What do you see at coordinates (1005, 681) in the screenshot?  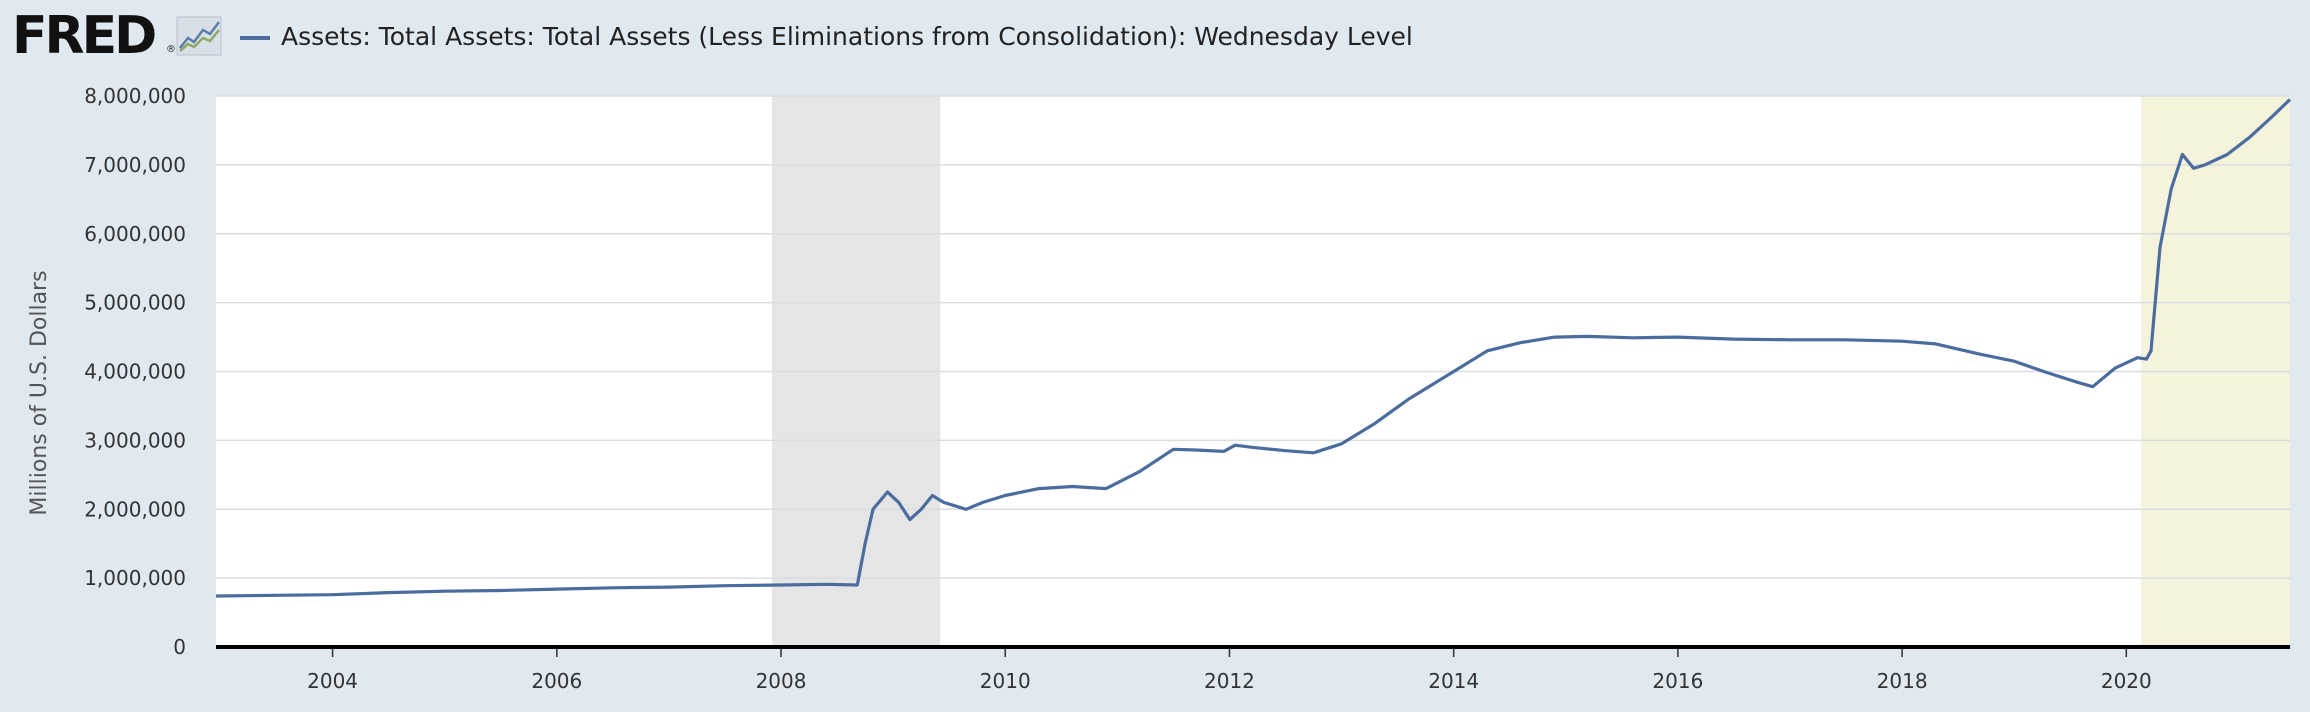 I see `x-tick-label: 2010` at bounding box center [1005, 681].